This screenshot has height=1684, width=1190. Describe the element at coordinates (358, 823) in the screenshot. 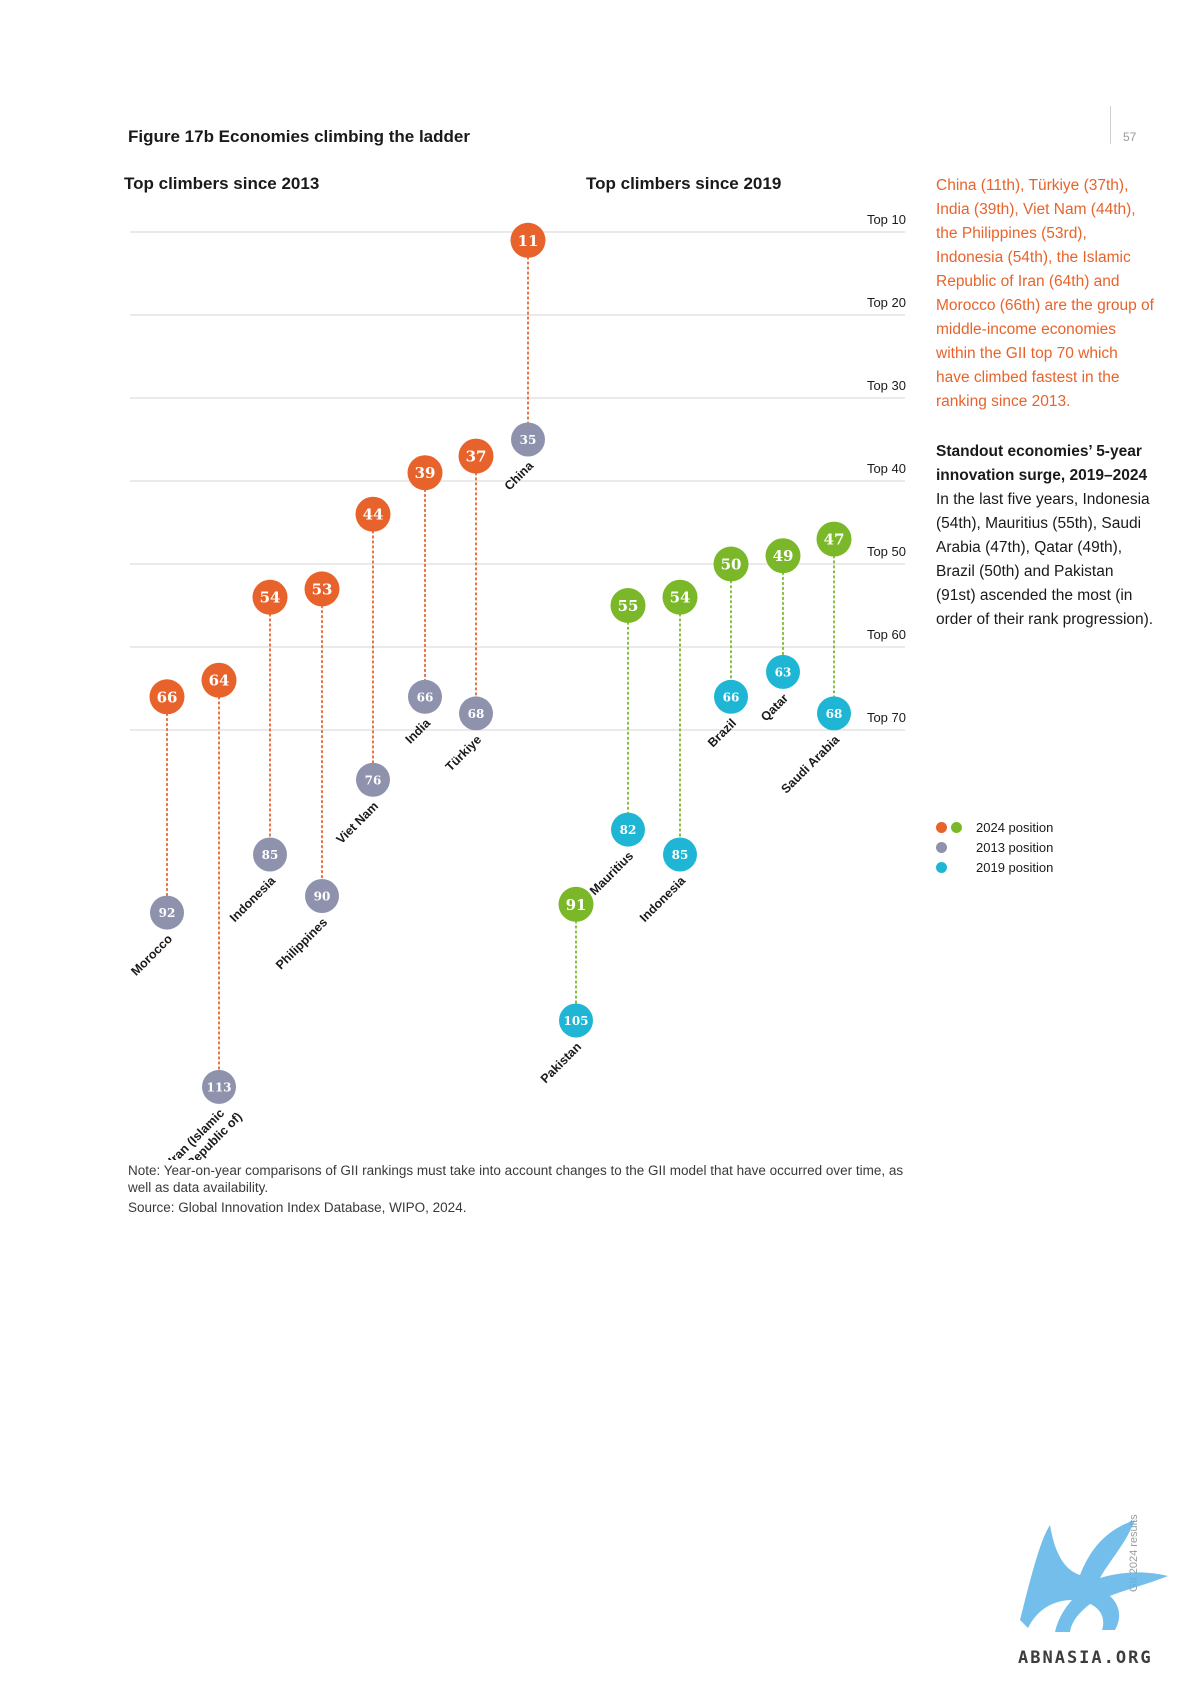

I see `country-label: Viet Nam` at that location.